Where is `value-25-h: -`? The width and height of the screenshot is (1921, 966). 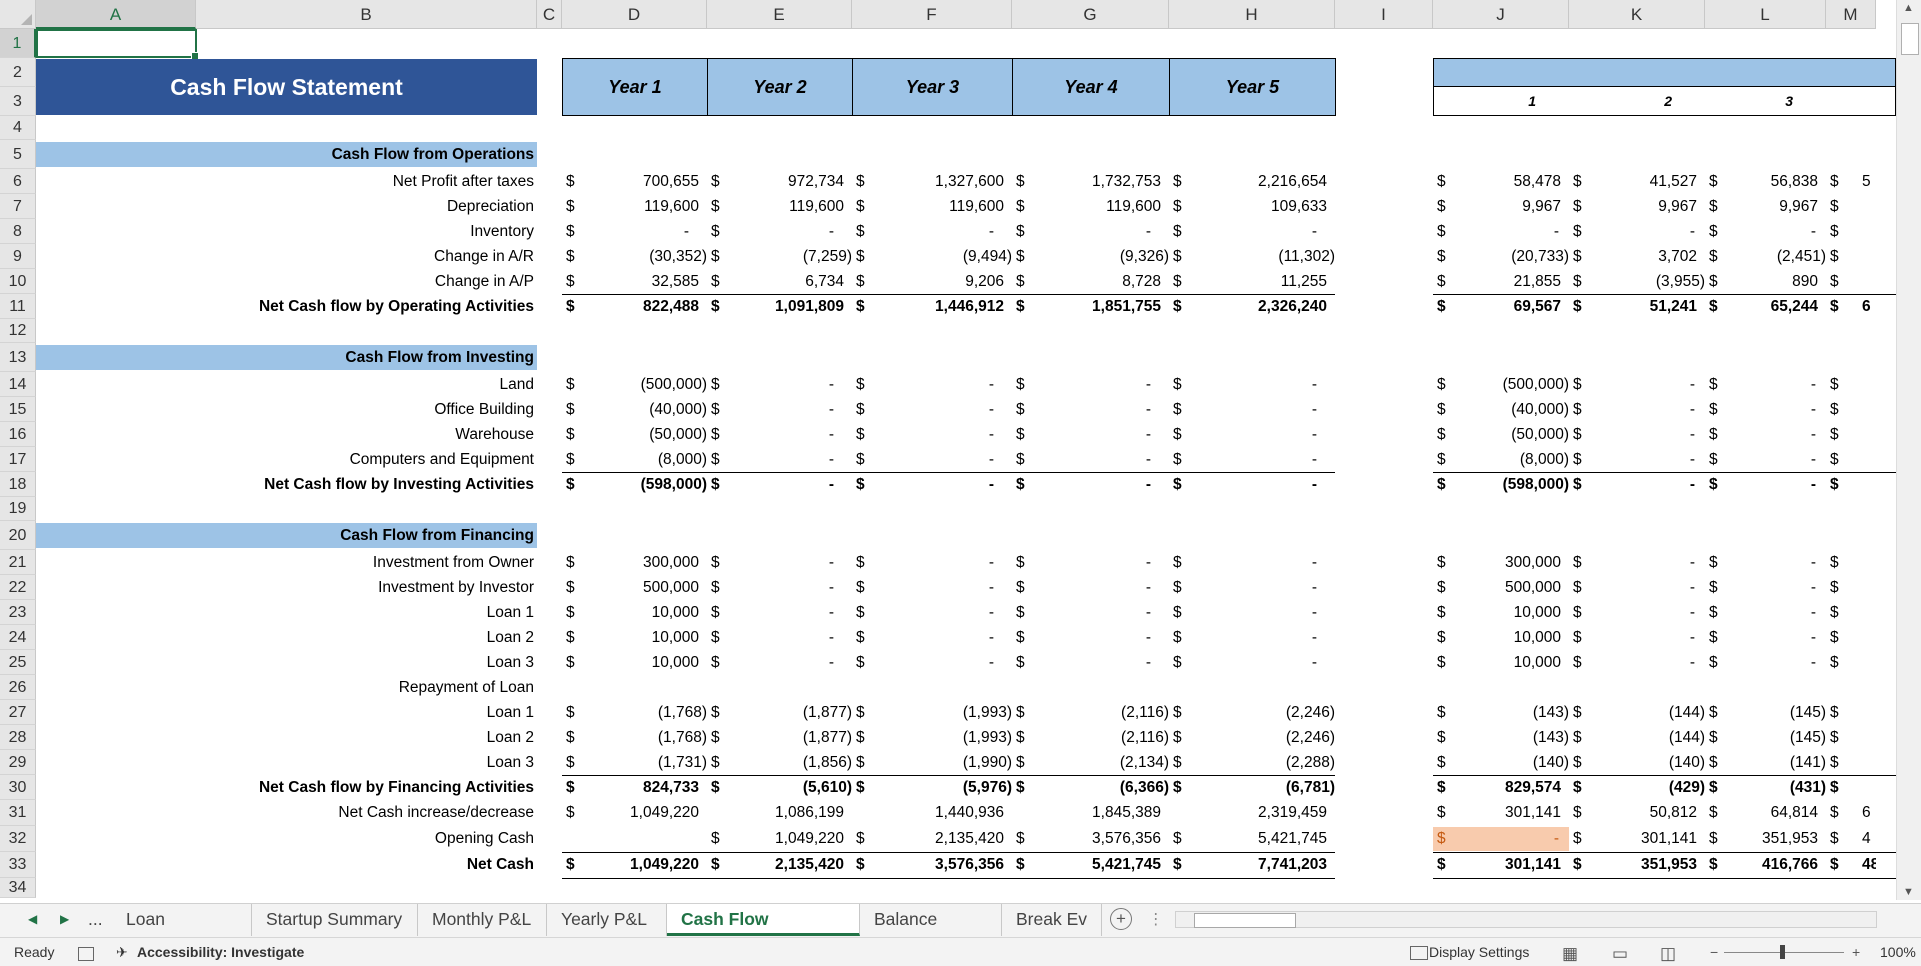 value-25-h: - is located at coordinates (1314, 662).